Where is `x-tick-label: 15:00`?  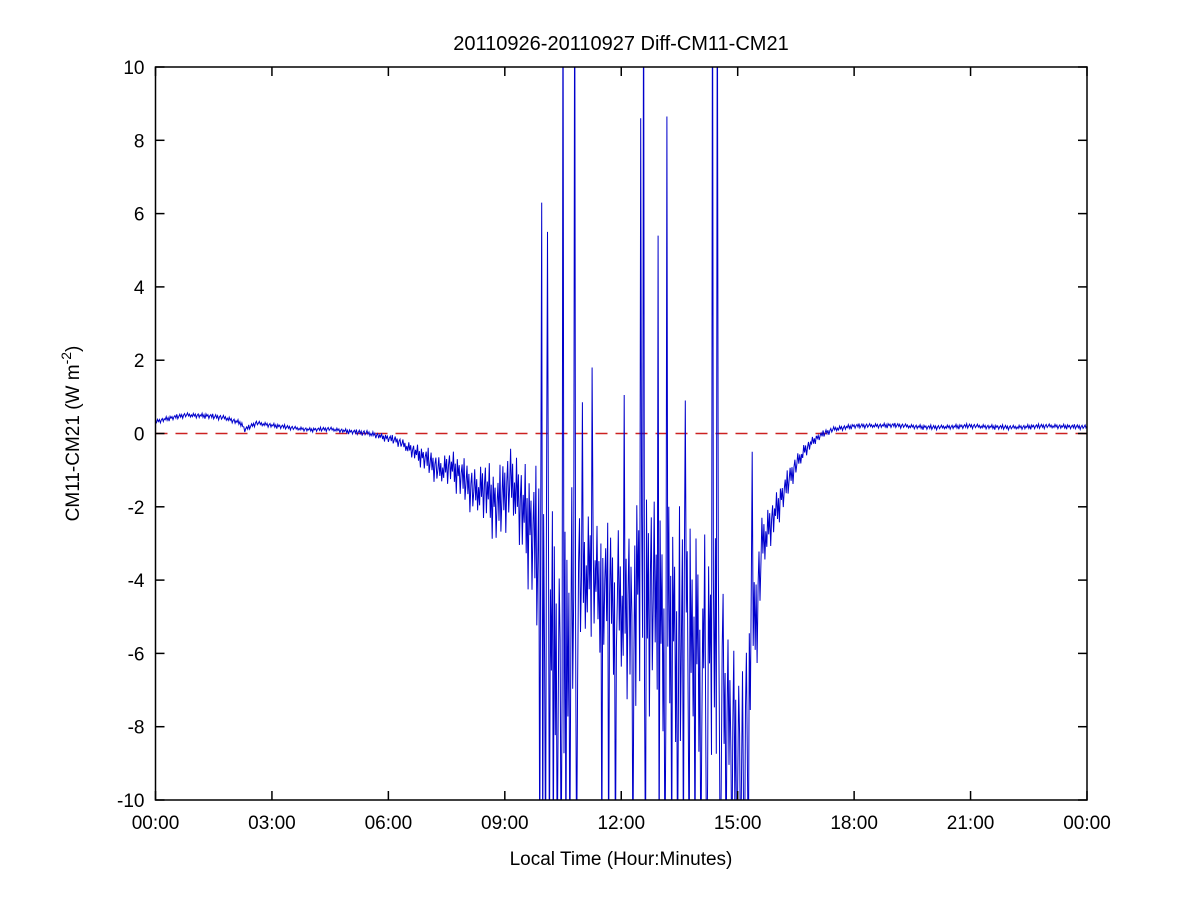
x-tick-label: 15:00 is located at coordinates (738, 823).